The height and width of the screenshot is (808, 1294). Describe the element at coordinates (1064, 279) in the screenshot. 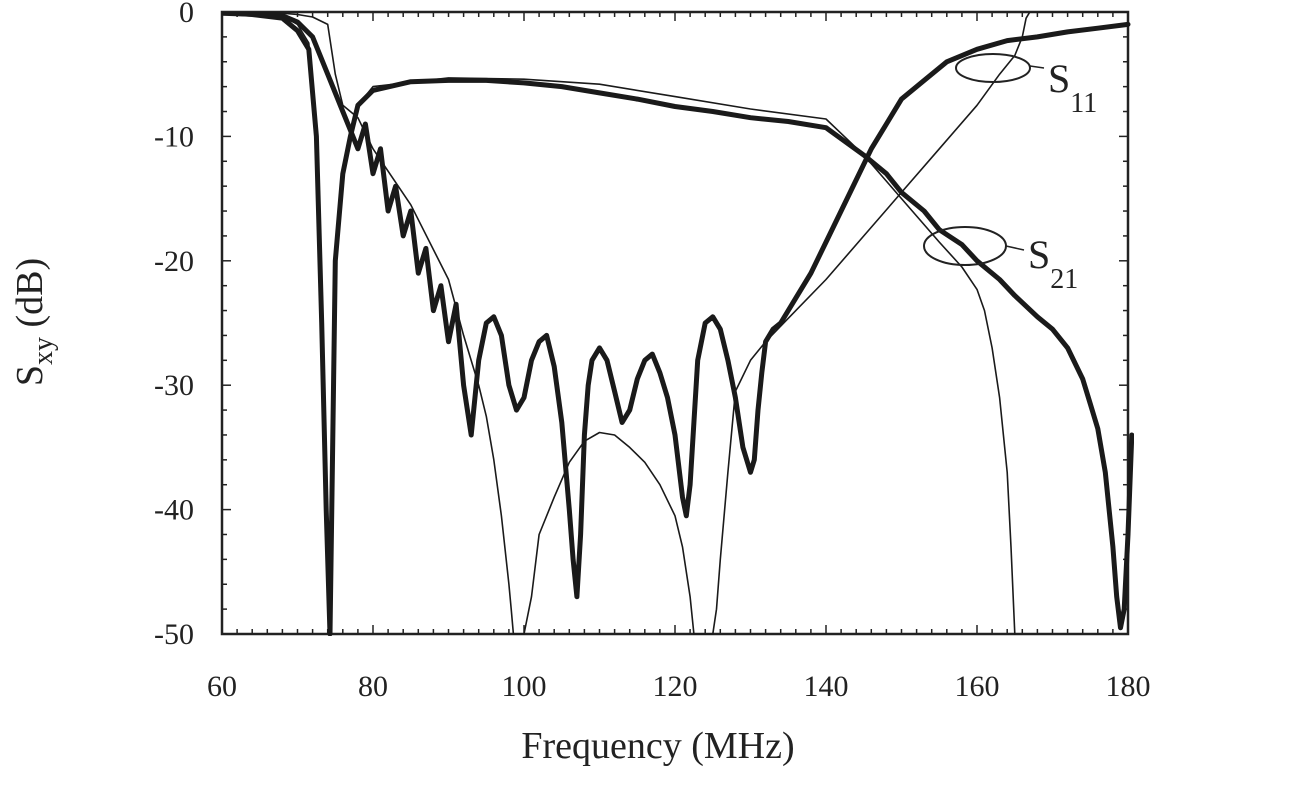

I see `s21-label-sub: 21` at that location.